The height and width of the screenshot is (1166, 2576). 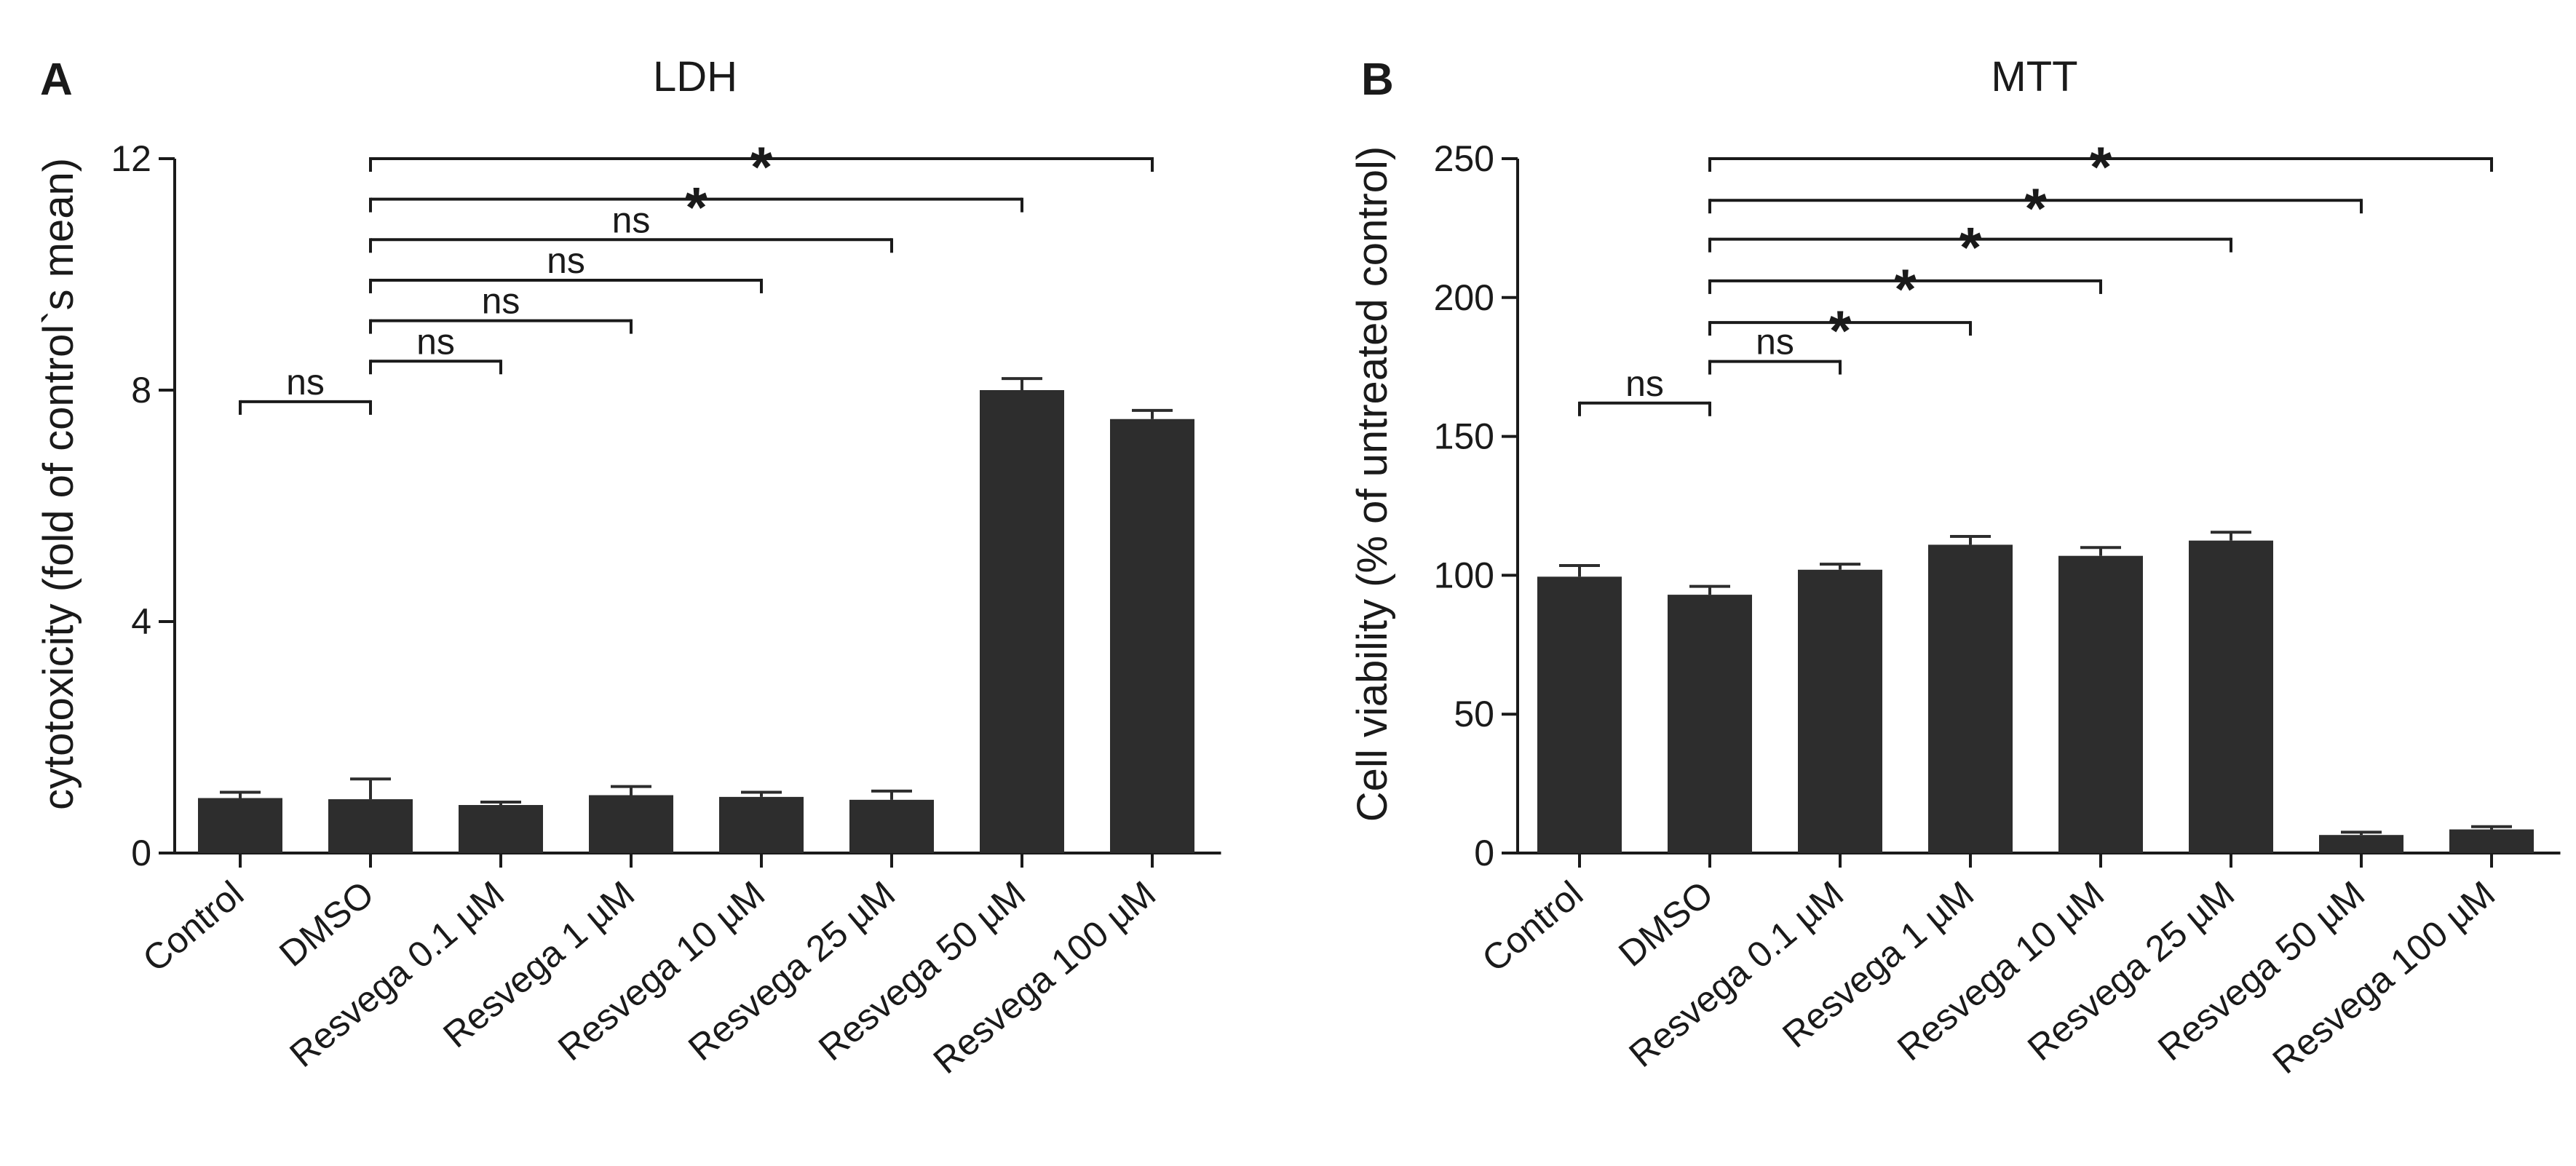 I want to click on panel-label: A, so click(x=56, y=80).